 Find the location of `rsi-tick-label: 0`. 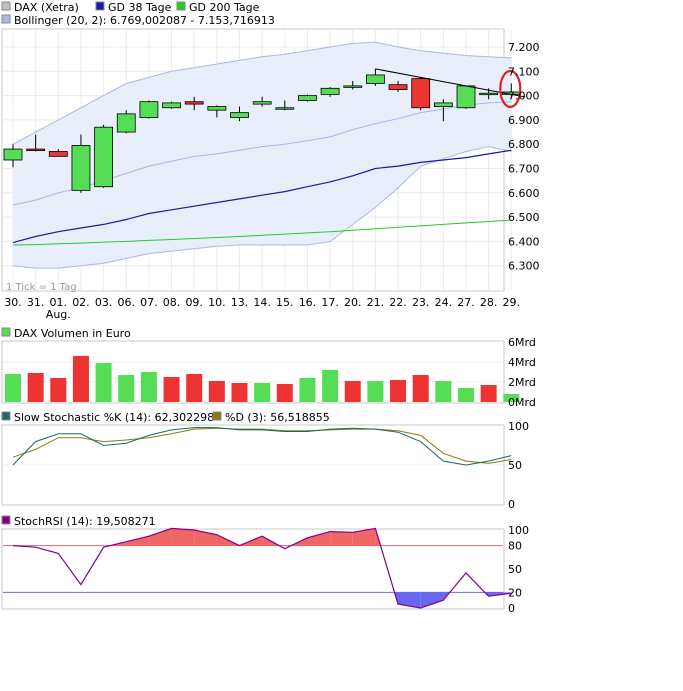

rsi-tick-label: 0 is located at coordinates (511, 608).